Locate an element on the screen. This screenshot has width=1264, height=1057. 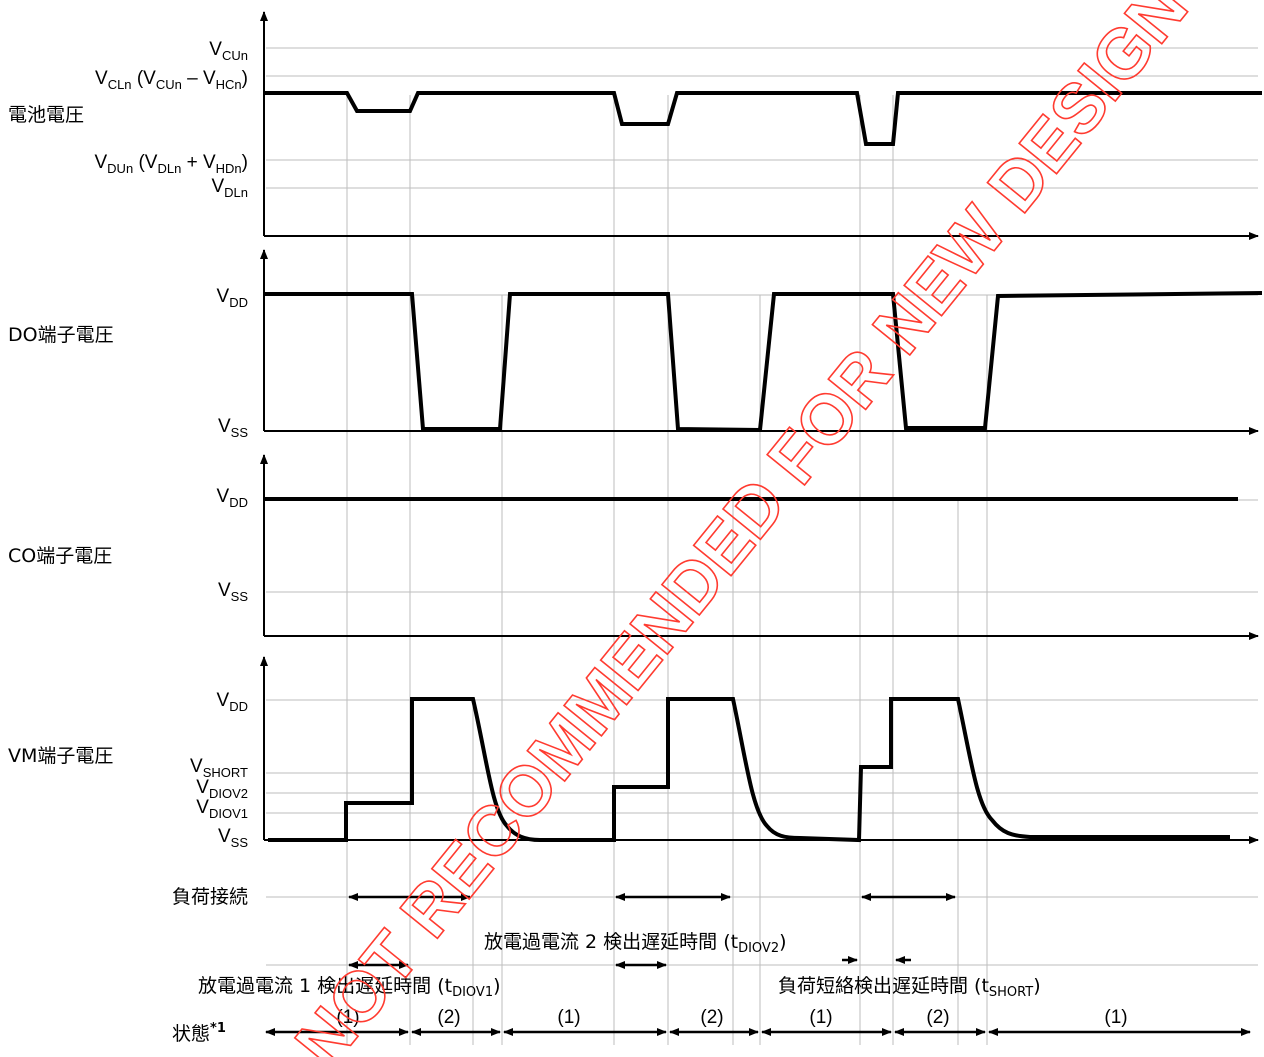
vshort-label: VSHORT is located at coordinates (219, 768).